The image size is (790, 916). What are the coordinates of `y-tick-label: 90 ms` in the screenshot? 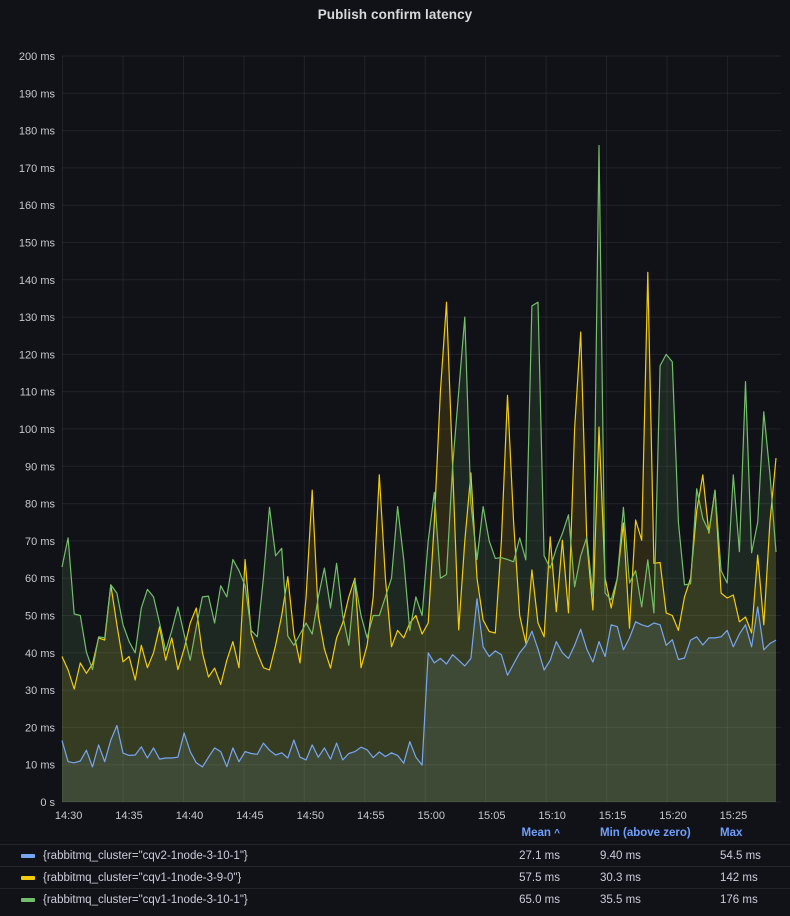 It's located at (40, 467).